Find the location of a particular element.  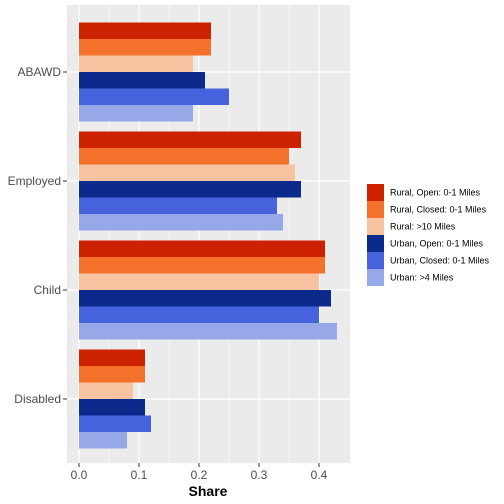

legend-item: Rural, Closed: 0-1 Miles is located at coordinates (427, 209).